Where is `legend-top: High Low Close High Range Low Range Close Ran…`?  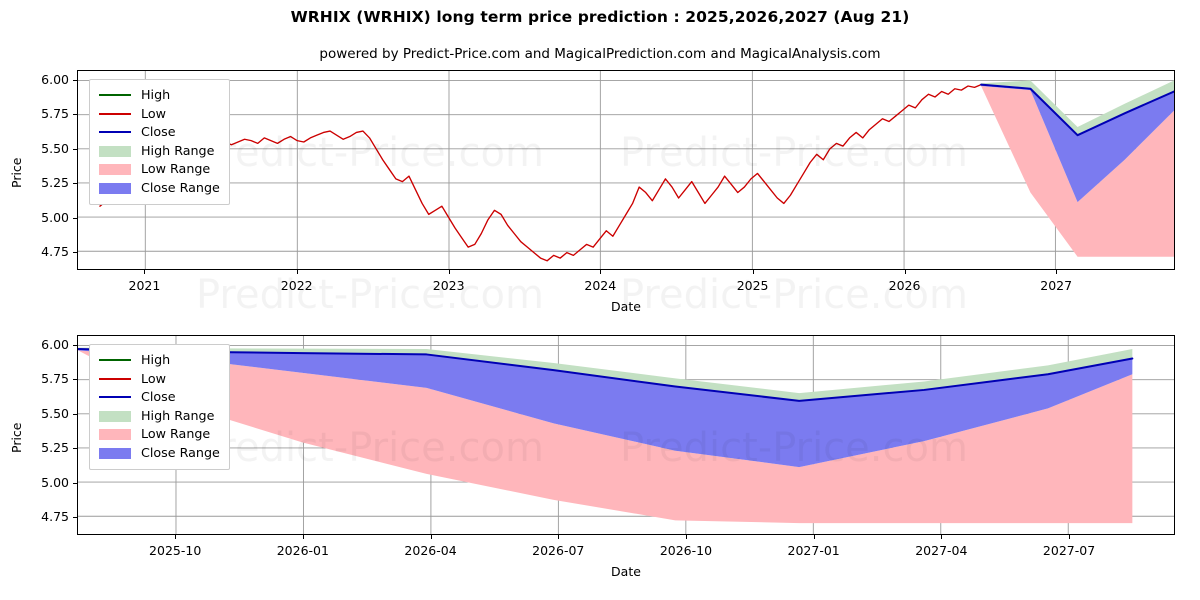 legend-top: High Low Close High Range Low Range Close Ran… is located at coordinates (159, 142).